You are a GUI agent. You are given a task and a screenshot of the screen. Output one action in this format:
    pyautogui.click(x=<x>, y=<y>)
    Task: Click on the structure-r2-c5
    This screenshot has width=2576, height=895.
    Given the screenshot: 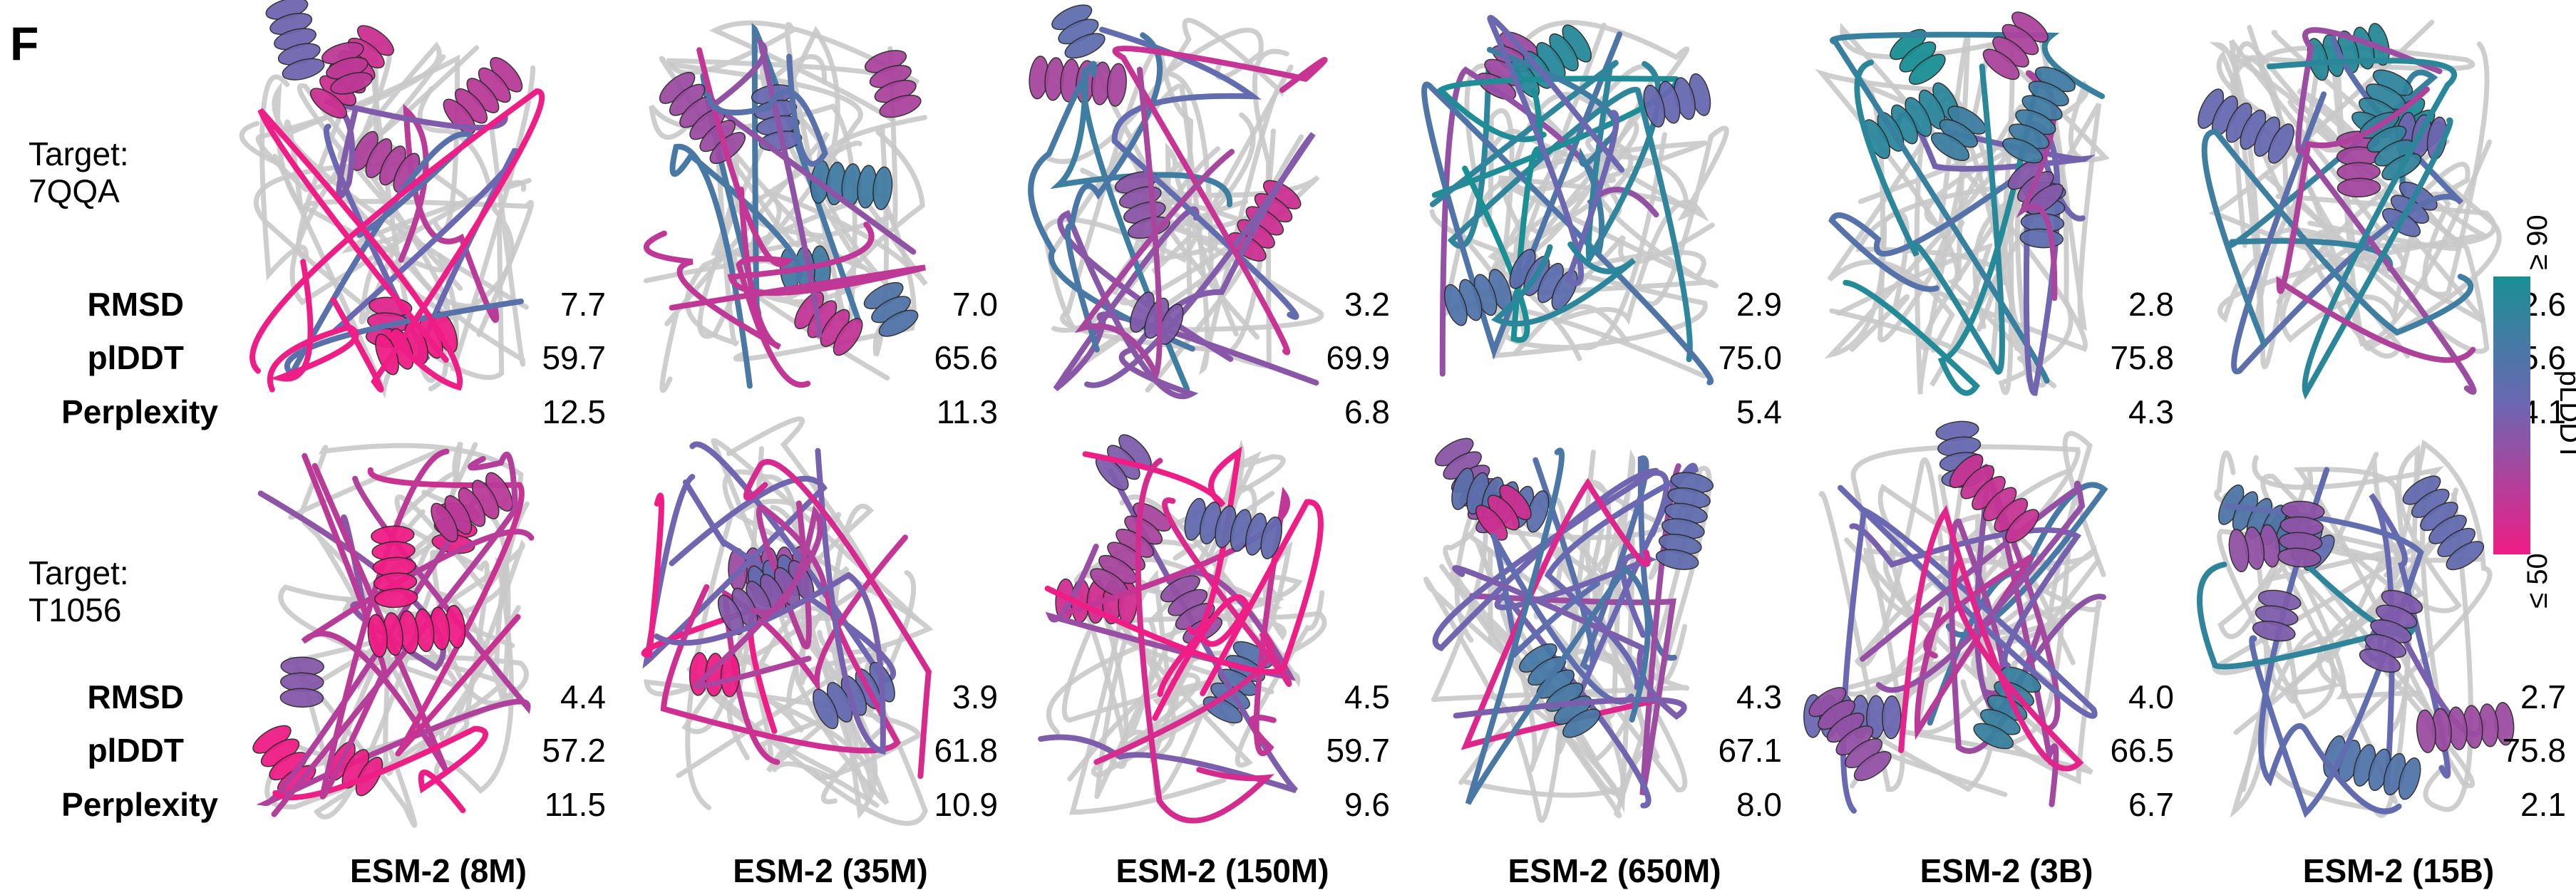 What is the action you would take?
    pyautogui.click(x=1955, y=617)
    